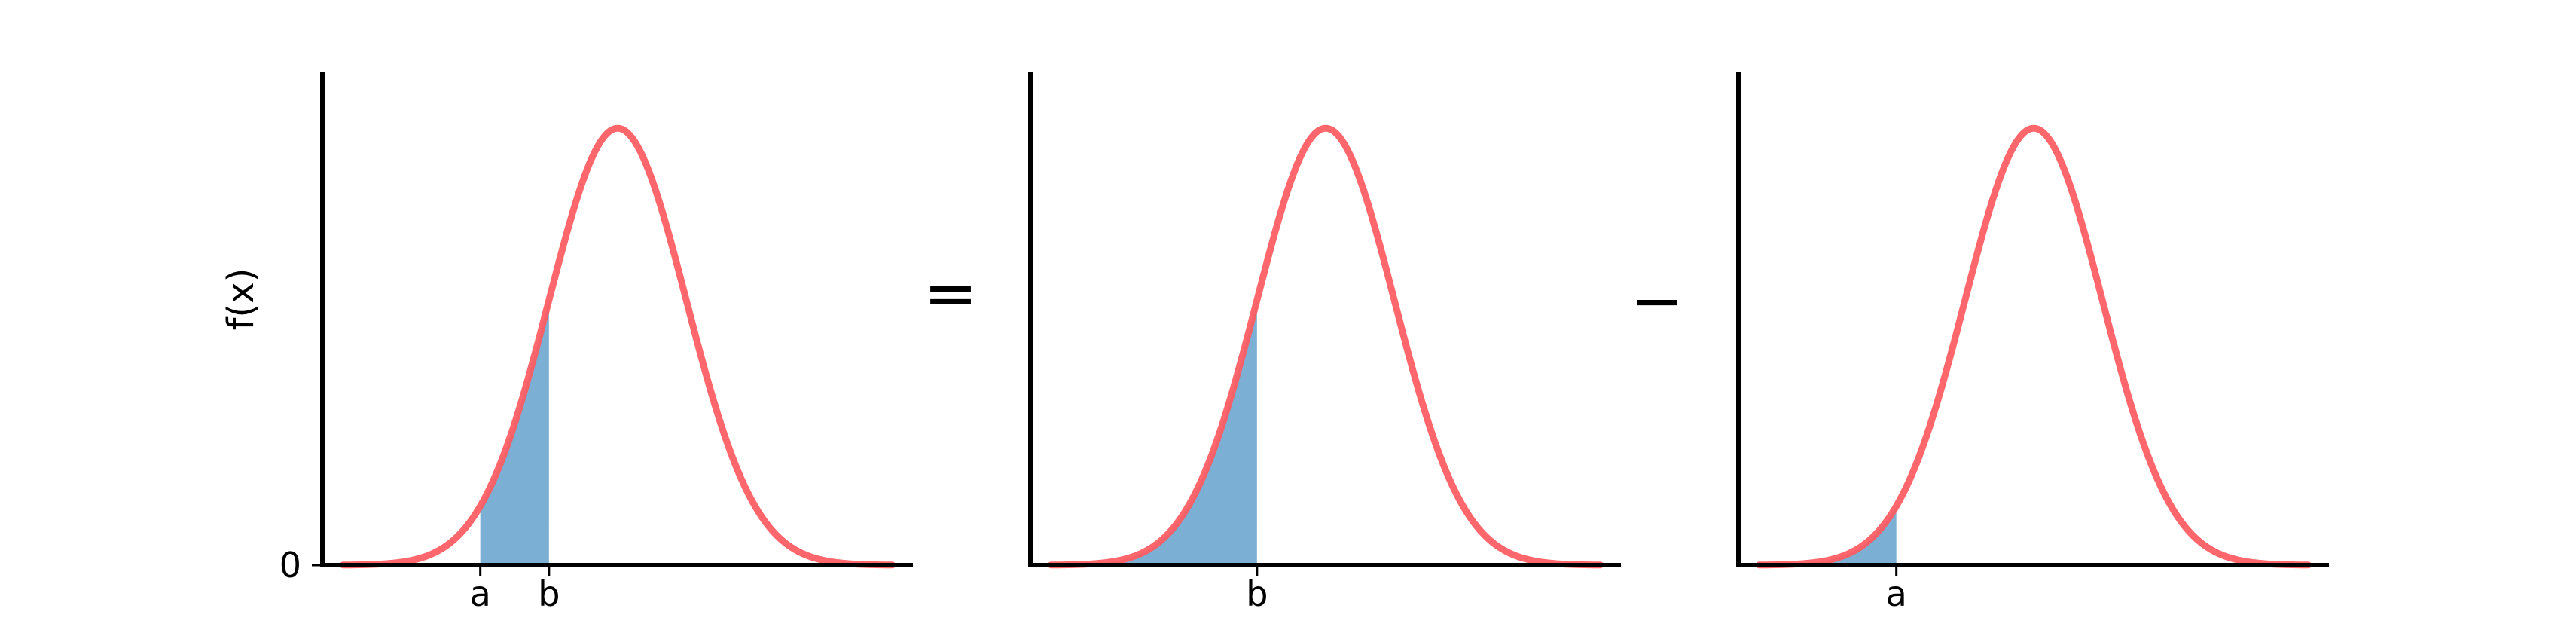 The height and width of the screenshot is (633, 2576). Describe the element at coordinates (951, 293) in the screenshot. I see `equals-operator: =` at that location.